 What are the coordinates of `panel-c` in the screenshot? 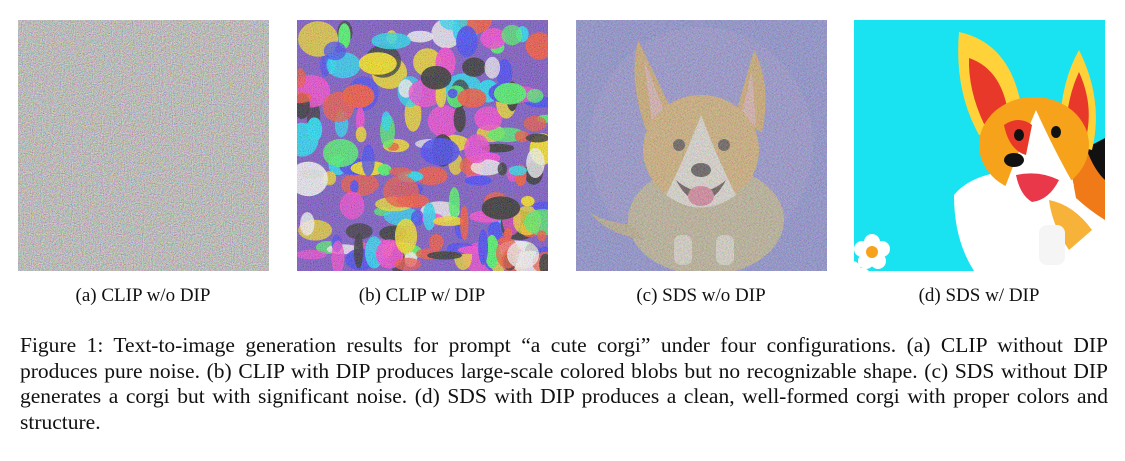 It's located at (701, 145).